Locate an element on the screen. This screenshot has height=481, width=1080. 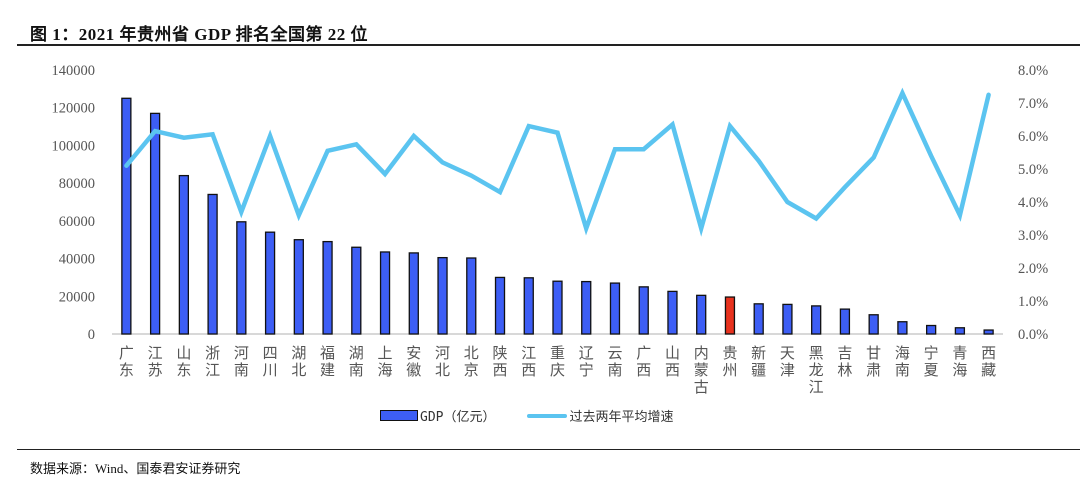
right-y-tick: 6.0% is located at coordinates (1033, 137).